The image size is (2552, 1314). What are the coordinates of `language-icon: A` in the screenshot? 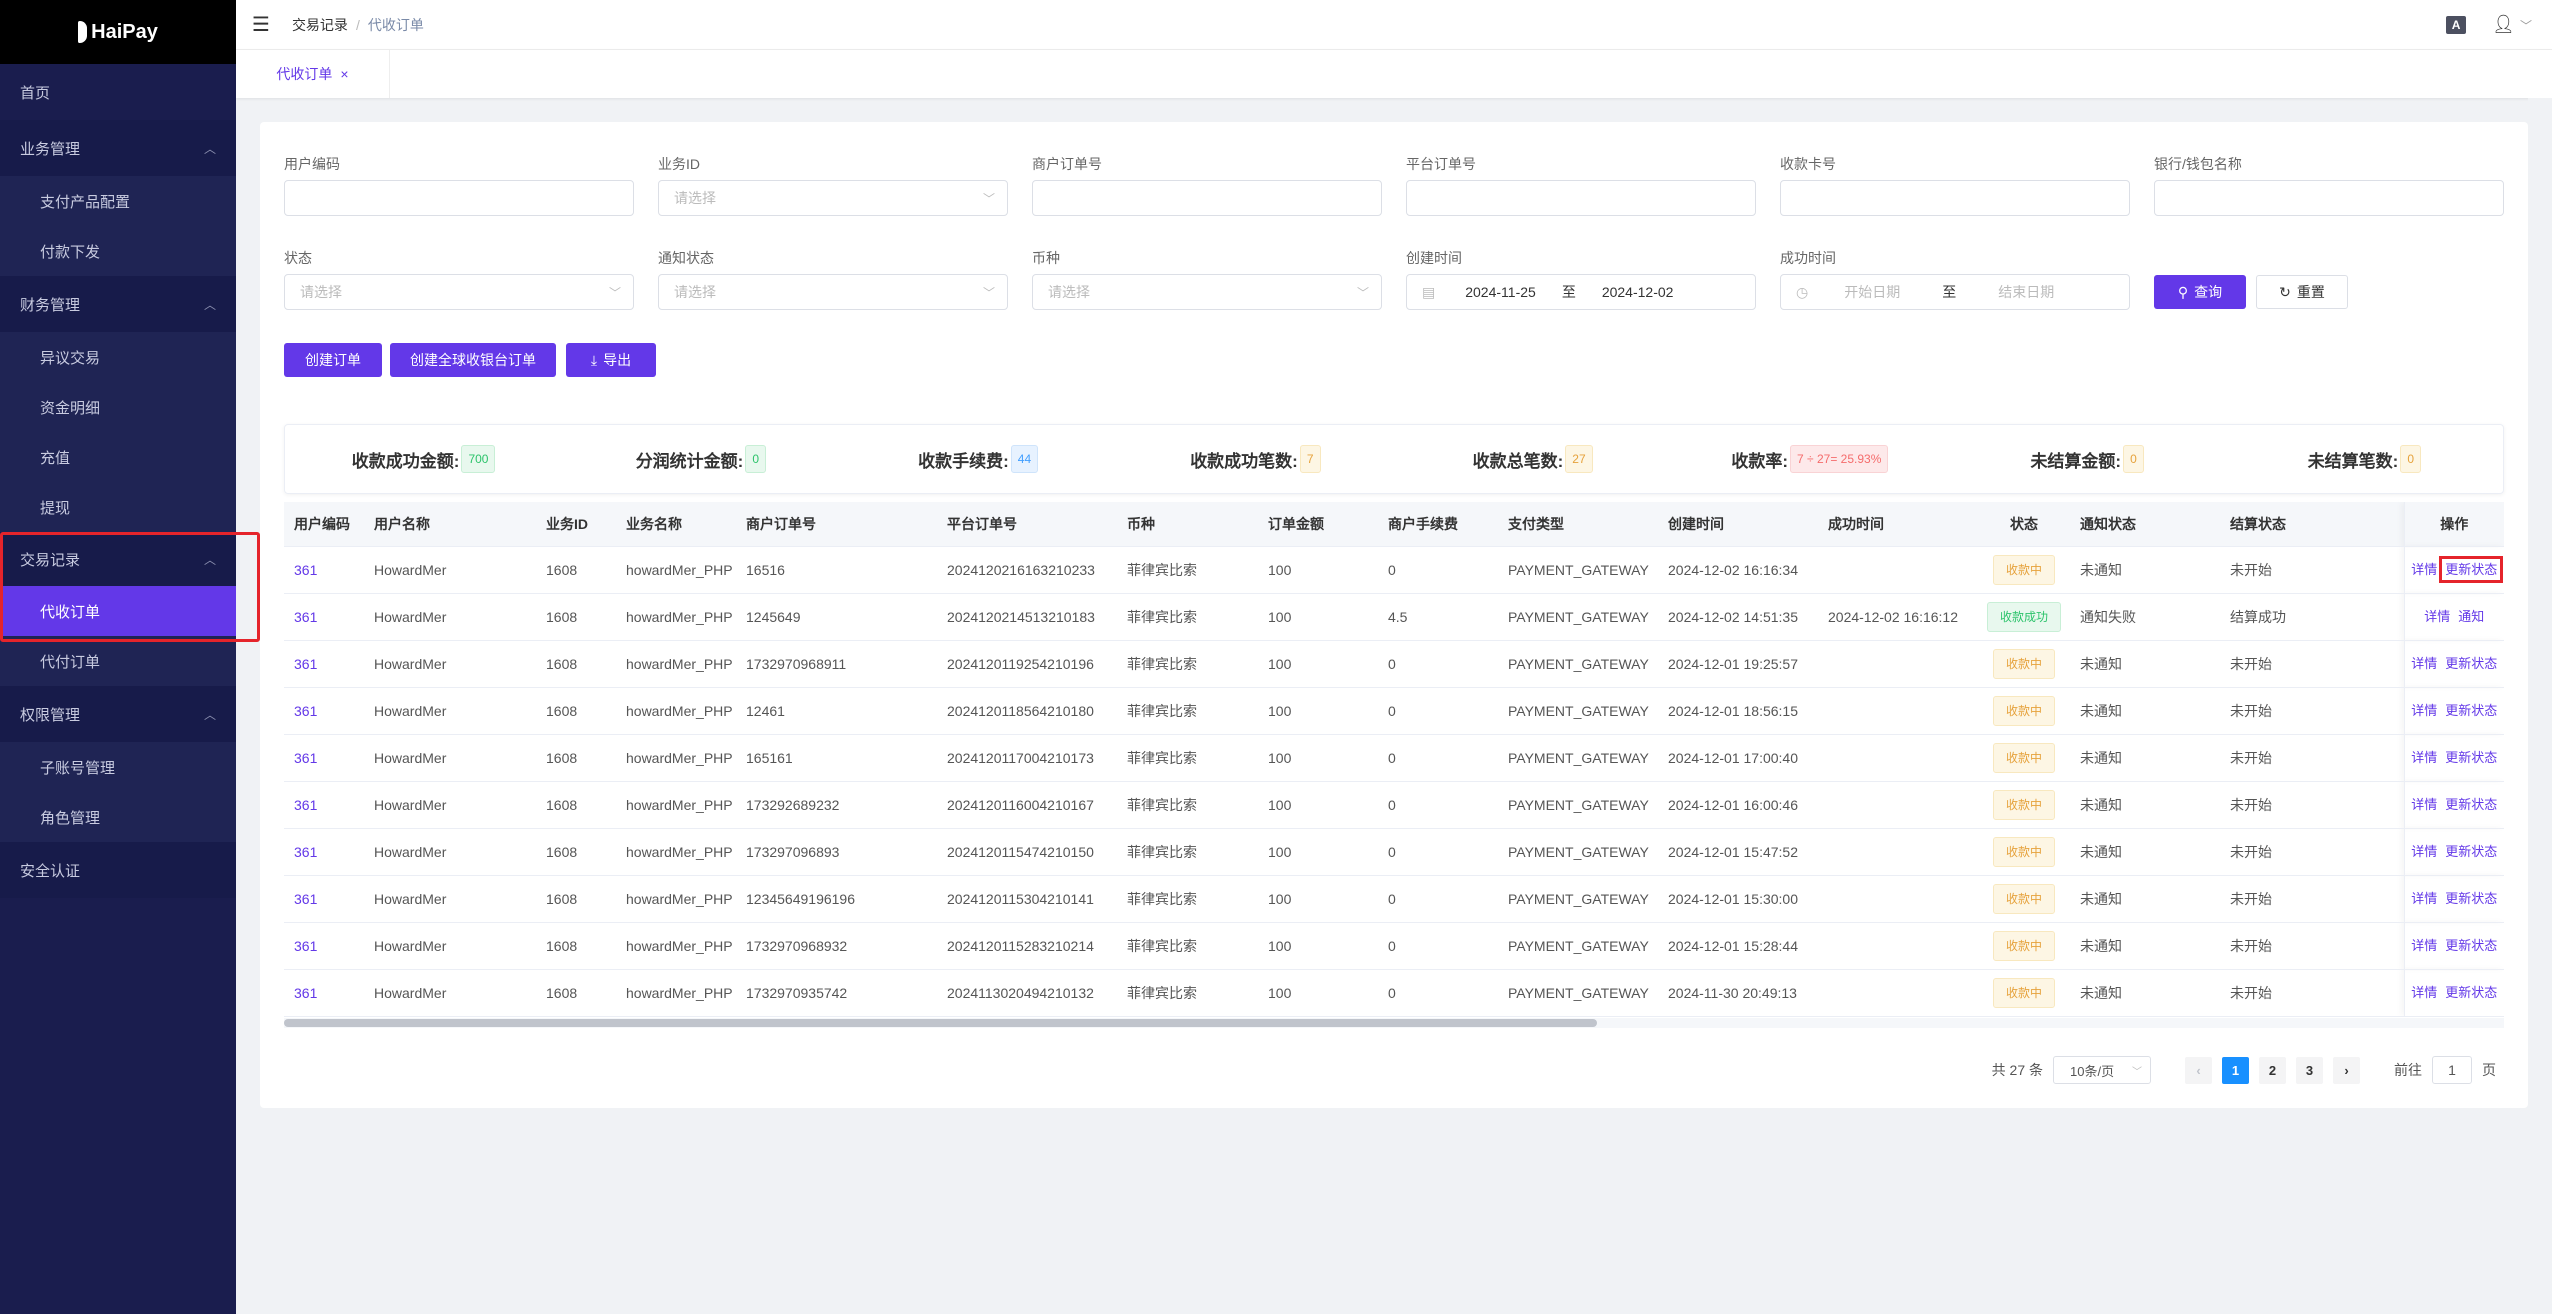 It's located at (2456, 24).